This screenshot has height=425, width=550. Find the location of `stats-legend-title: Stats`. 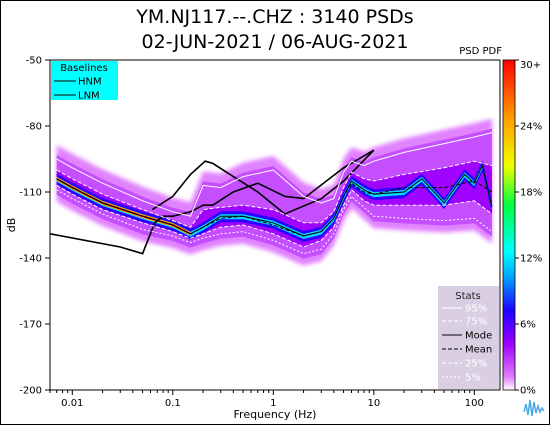

stats-legend-title: Stats is located at coordinates (468, 296).